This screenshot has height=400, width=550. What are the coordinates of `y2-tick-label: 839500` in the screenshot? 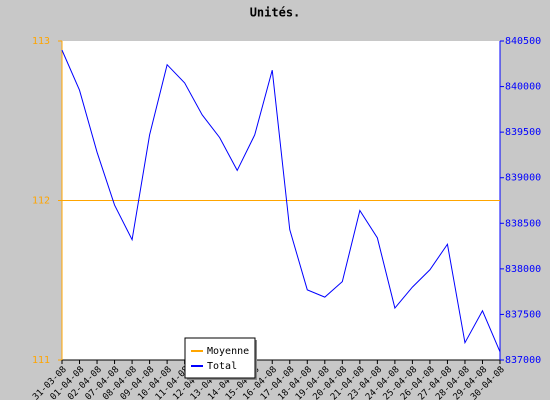 It's located at (523, 132).